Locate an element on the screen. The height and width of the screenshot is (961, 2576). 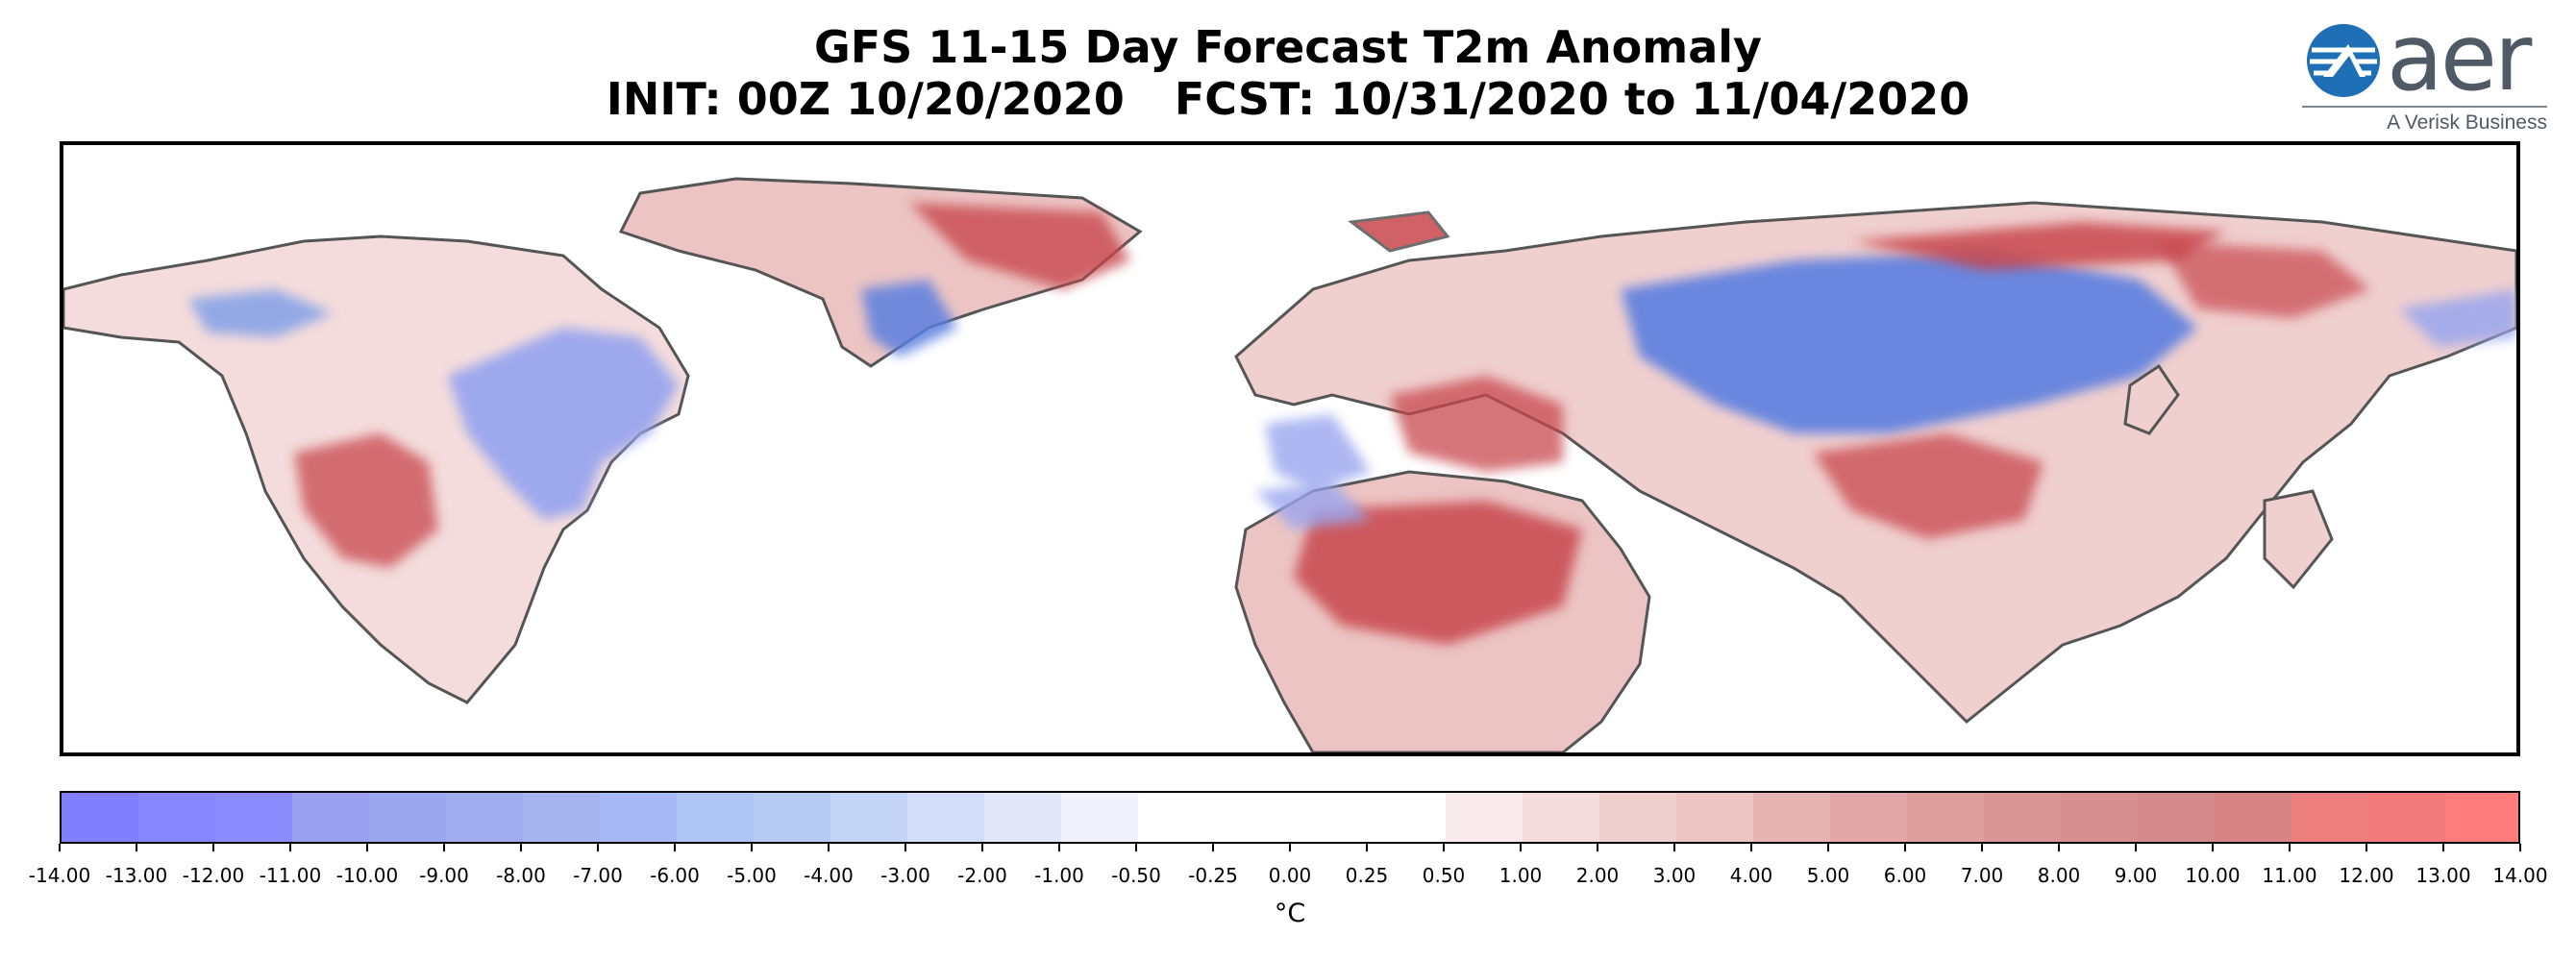
colorbar-tick-label: 0.00 is located at coordinates (1290, 875).